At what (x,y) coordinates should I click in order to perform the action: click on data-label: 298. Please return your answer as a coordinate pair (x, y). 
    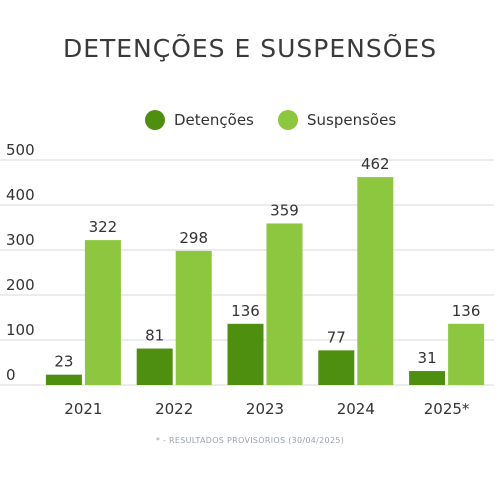
    Looking at the image, I should click on (193, 238).